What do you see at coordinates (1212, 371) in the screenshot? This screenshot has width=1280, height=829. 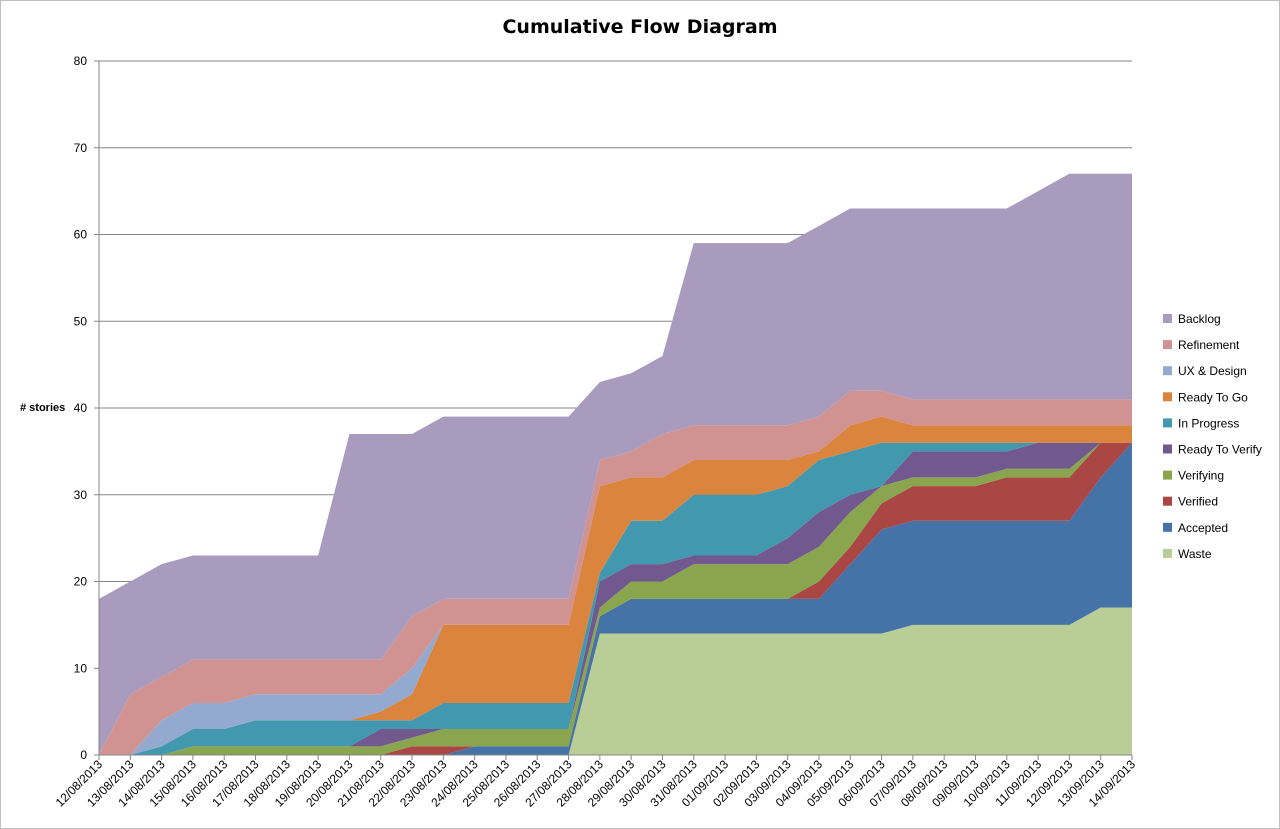 I see `legend-label: UX & Design` at bounding box center [1212, 371].